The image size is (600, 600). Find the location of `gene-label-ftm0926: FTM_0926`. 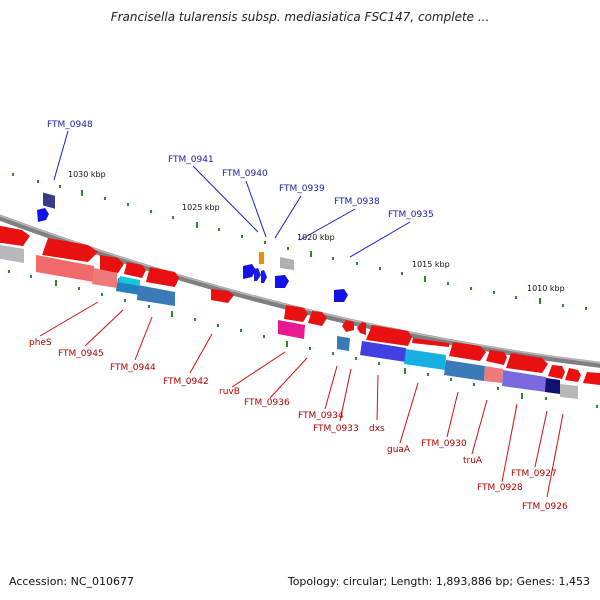

gene-label-ftm0926: FTM_0926 is located at coordinates (545, 507).